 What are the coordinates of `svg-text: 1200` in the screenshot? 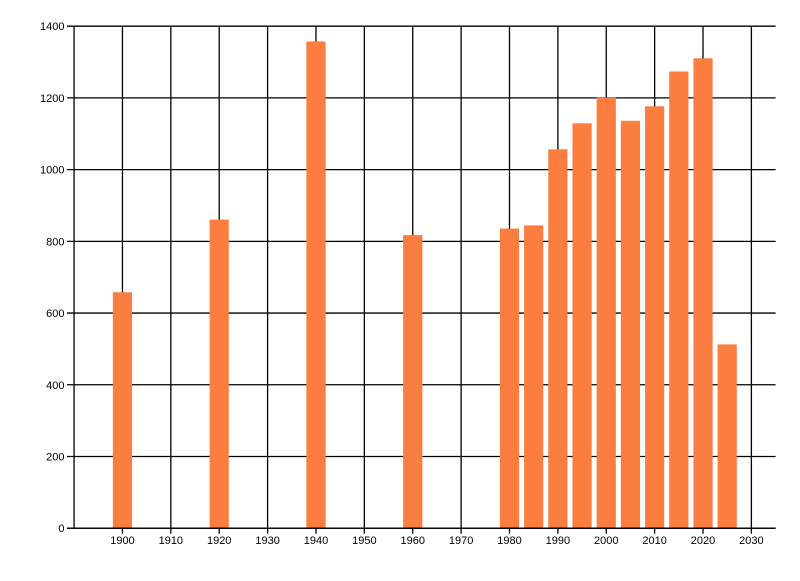 It's located at (52, 99).